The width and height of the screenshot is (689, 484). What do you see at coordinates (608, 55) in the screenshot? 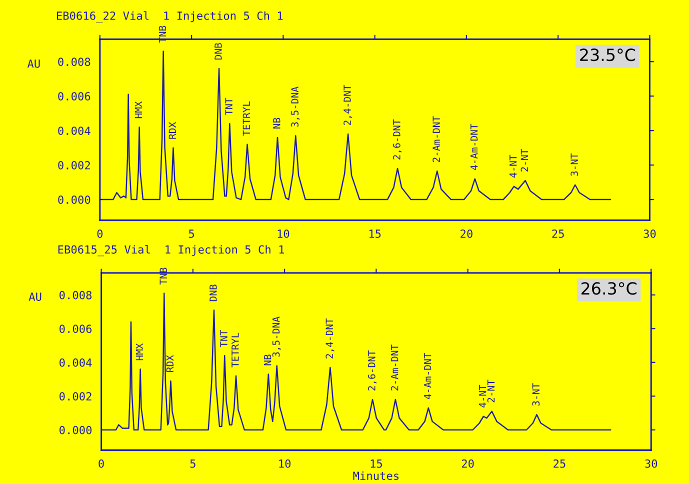
I see `annotation: 23.5°C` at bounding box center [608, 55].